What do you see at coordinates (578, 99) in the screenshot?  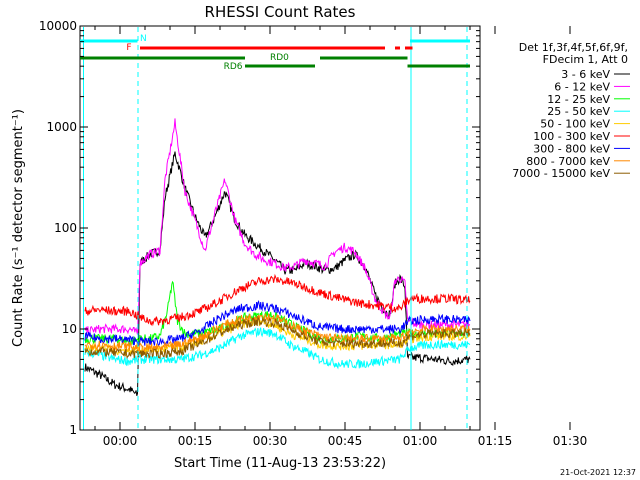 I see `legend-entry-label: 12 - 25 keV` at bounding box center [578, 99].